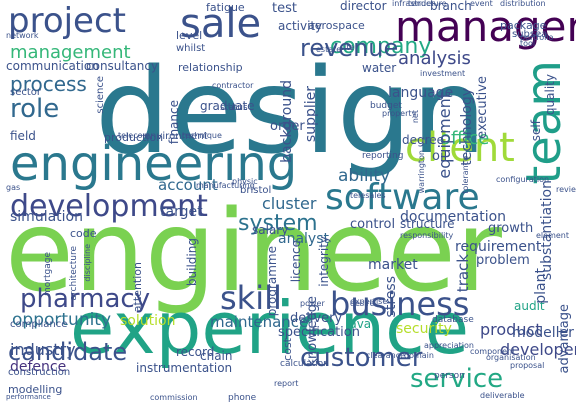 This screenshot has height=403, width=576. Describe the element at coordinates (225, 185) in the screenshot. I see `word-manufacturing: manufacturing` at that location.